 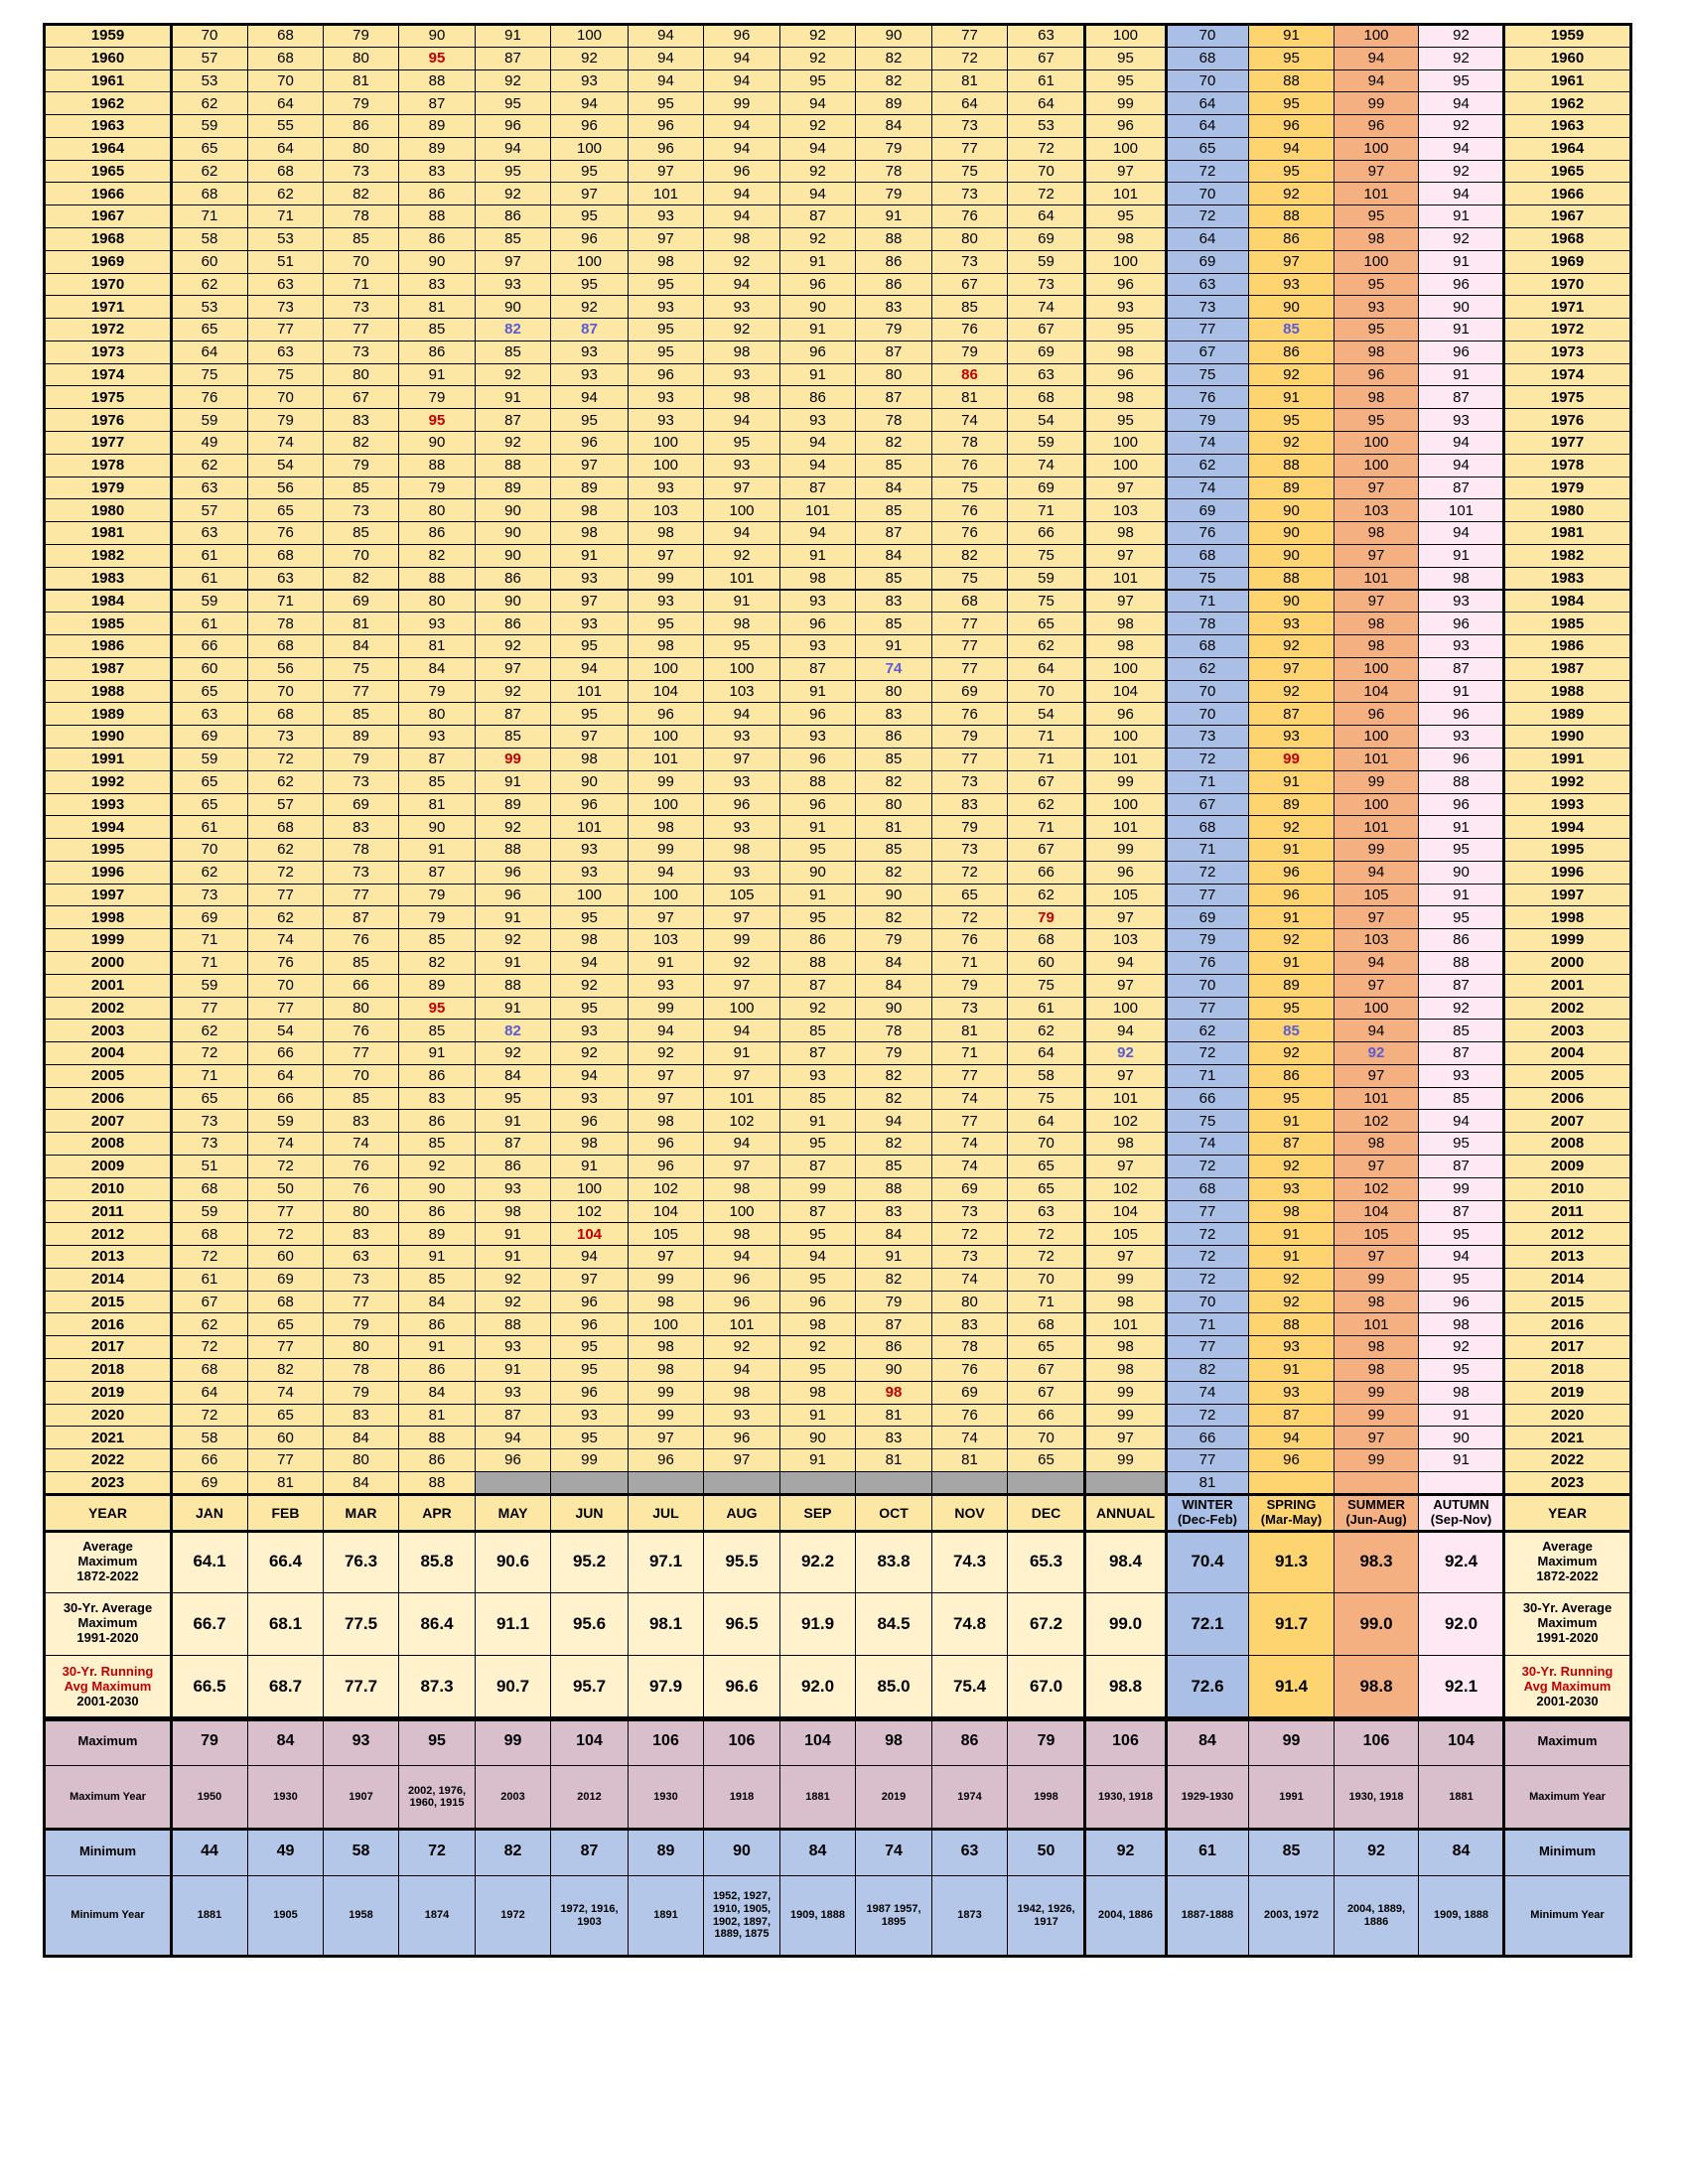 What do you see at coordinates (285, 668) in the screenshot?
I see `value-cell: 56` at bounding box center [285, 668].